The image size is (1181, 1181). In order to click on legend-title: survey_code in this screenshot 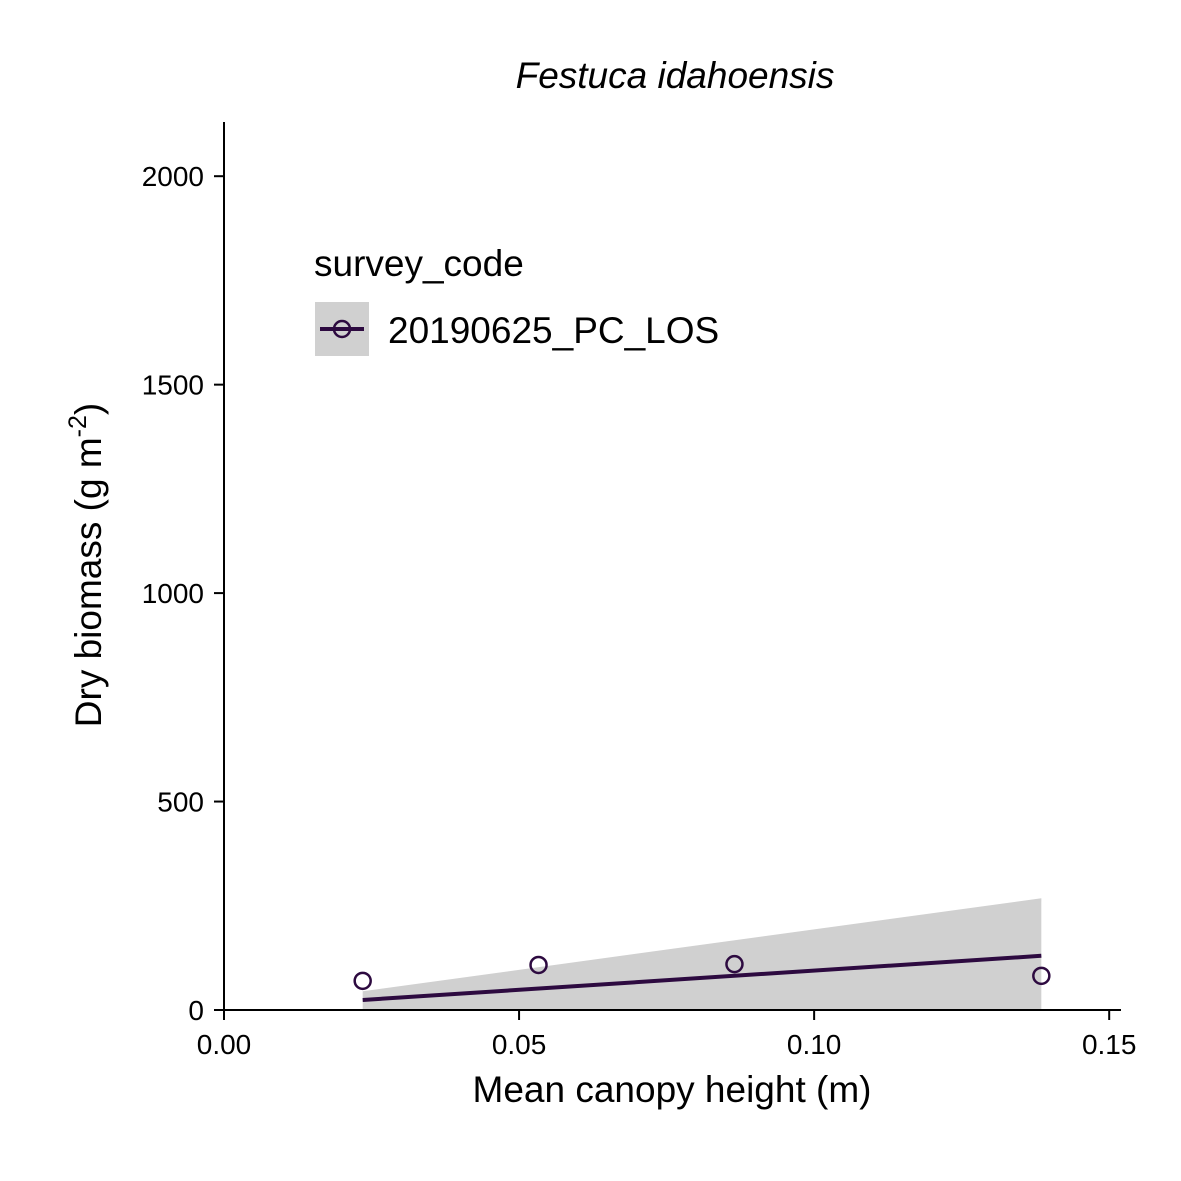, I will do `click(419, 263)`.